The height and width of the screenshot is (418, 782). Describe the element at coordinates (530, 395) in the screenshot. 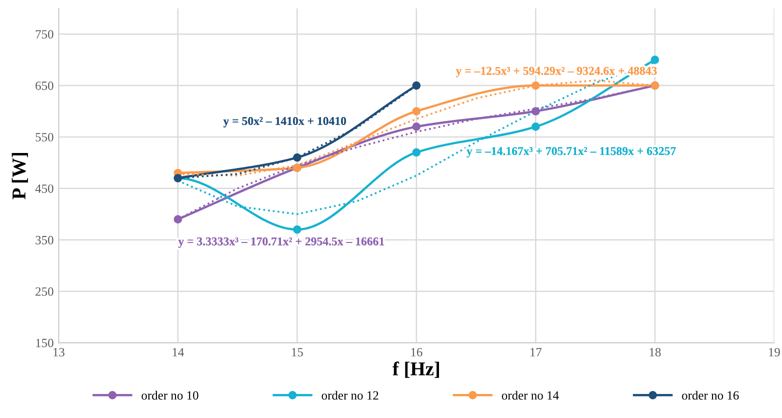

I see `legend-label: order no 14` at that location.